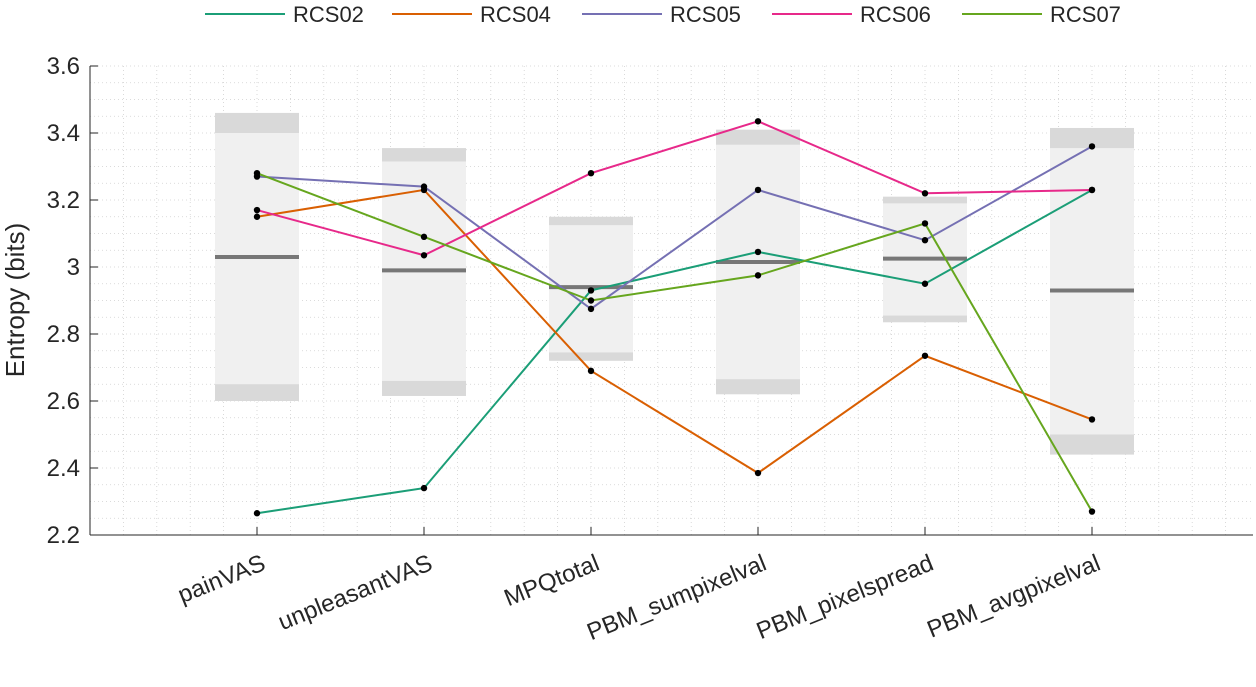 The image size is (1256, 687). Describe the element at coordinates (591, 371) in the screenshot. I see `data-point-RCS04-MPQtotal` at that location.